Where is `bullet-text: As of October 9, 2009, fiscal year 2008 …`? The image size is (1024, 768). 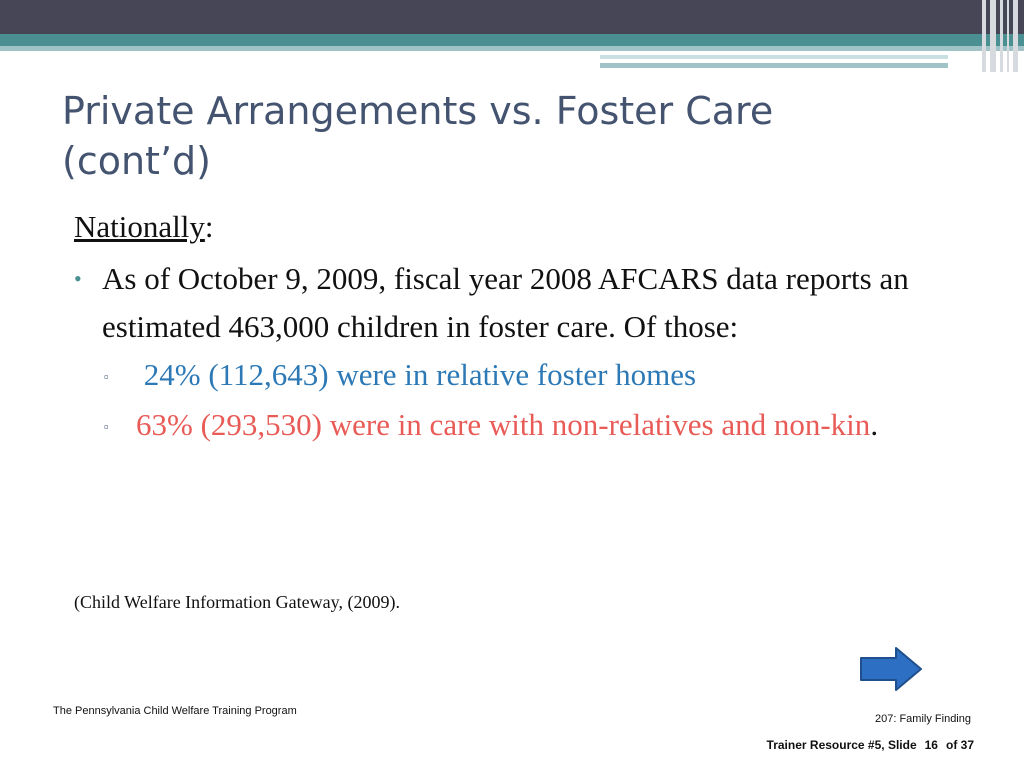
bullet-text: As of October 9, 2009, fiscal year 2008 … is located at coordinates (505, 302).